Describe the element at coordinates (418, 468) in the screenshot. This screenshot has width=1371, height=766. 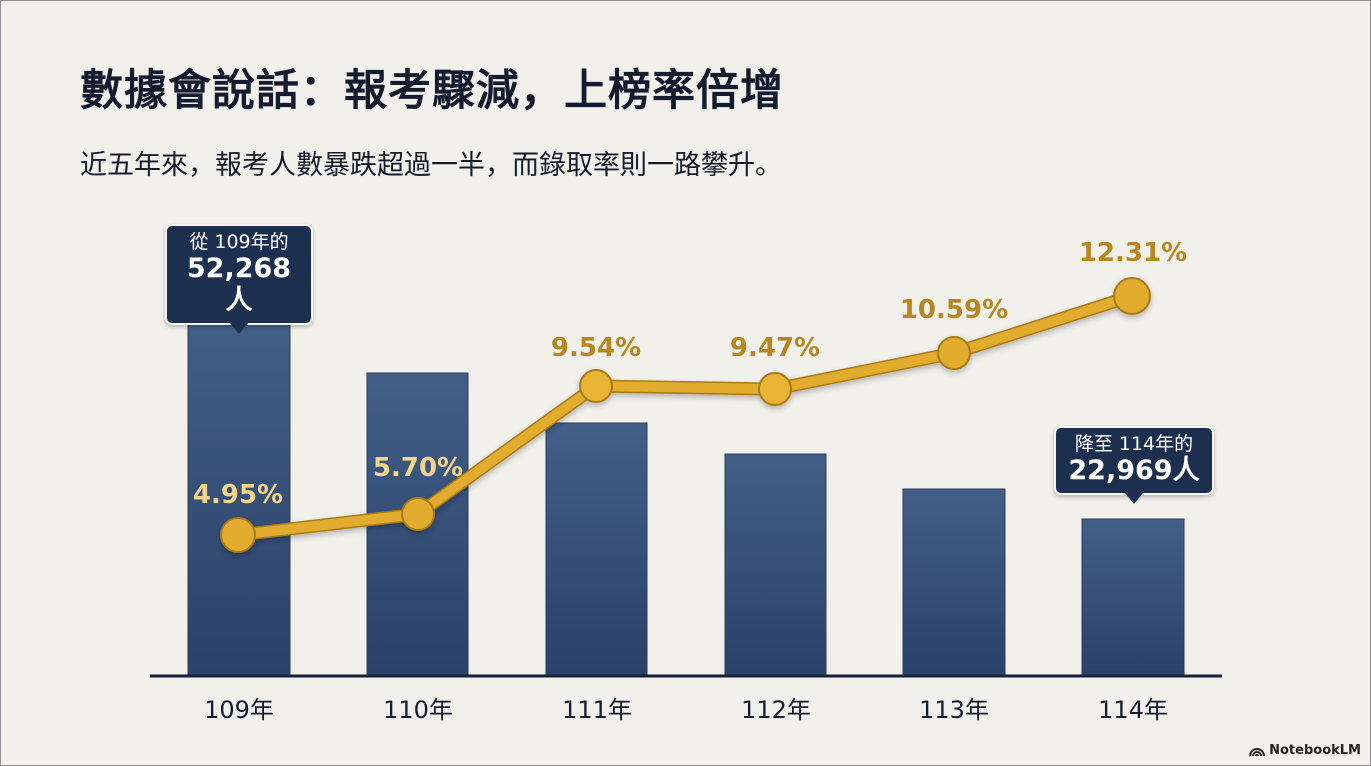
I see `pct-label-110: 5.70%` at that location.